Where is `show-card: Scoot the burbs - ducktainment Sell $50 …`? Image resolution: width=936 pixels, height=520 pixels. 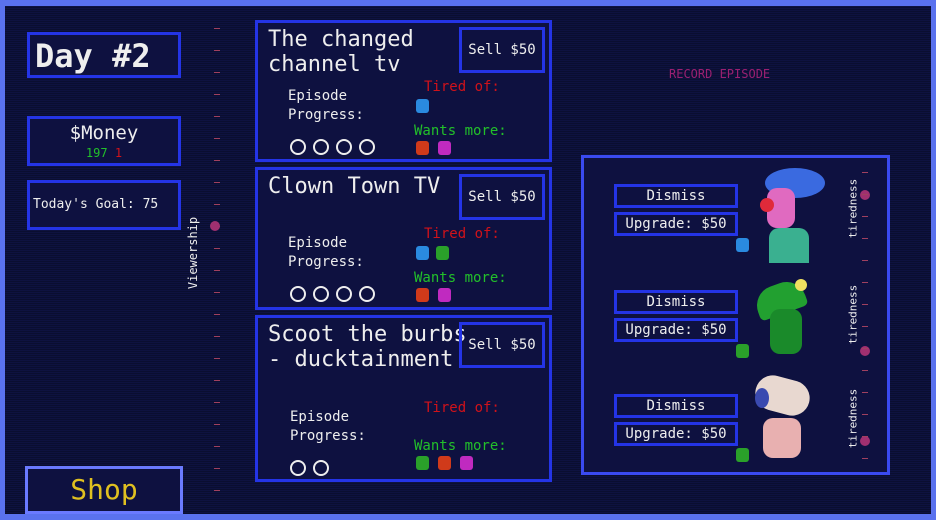 show-card: Scoot the burbs - ducktainment Sell $50 … is located at coordinates (403, 398).